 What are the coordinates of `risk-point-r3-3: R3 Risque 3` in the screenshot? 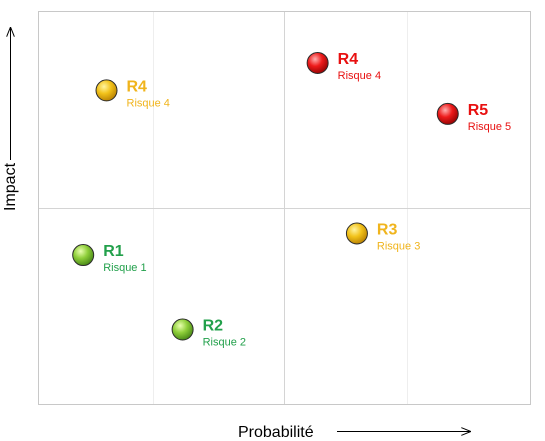 It's located at (382, 236).